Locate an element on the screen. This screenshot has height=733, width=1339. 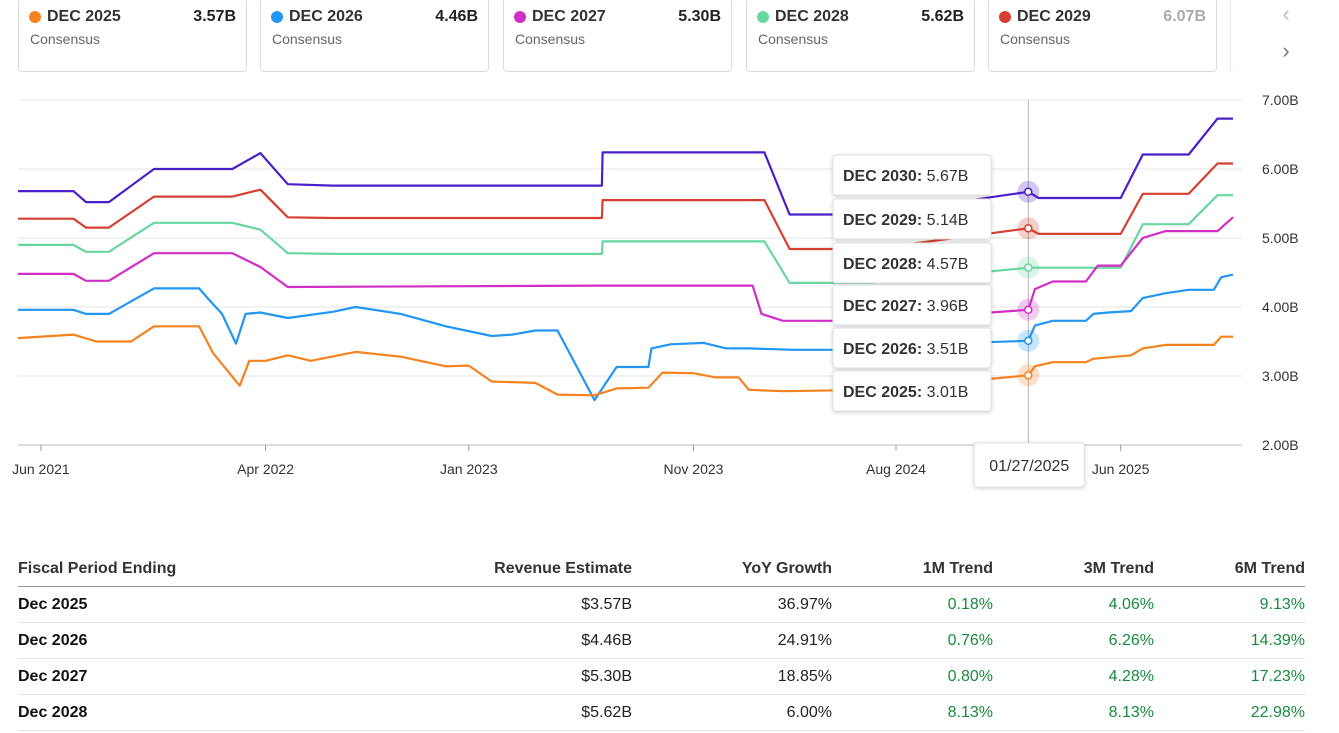
chevron-left-icon: ‹ is located at coordinates (1286, 13).